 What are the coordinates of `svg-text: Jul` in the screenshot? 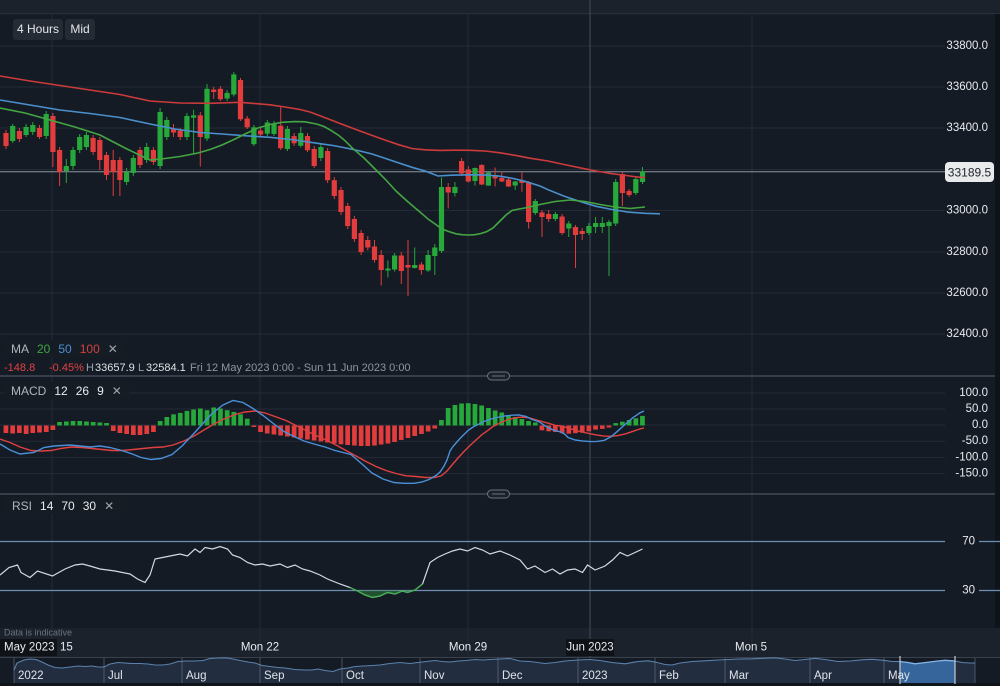 It's located at (115, 676).